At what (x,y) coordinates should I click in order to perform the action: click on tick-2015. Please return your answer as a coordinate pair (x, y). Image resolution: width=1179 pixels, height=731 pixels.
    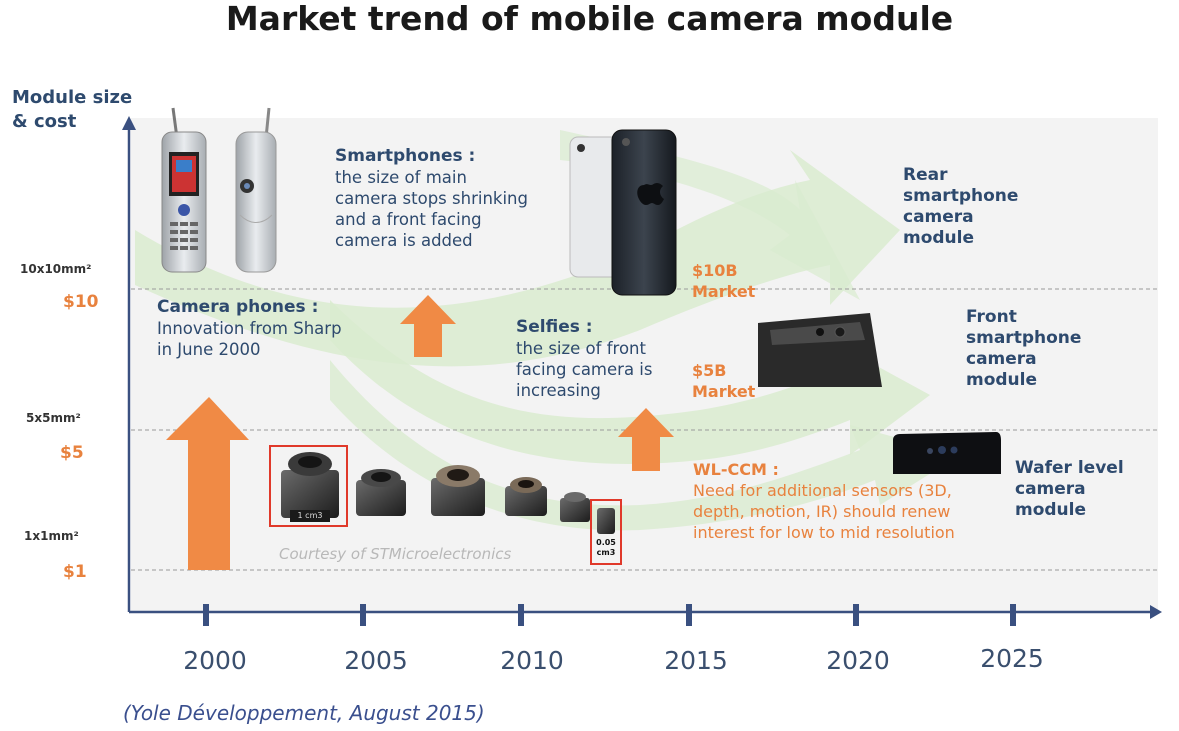
    Looking at the image, I should click on (689, 615).